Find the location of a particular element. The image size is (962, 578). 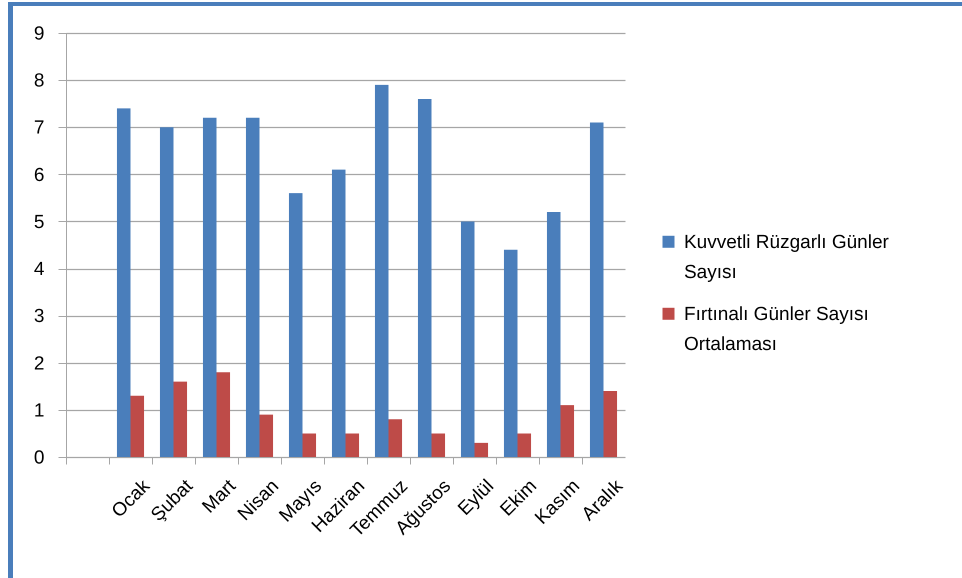

y-tick-label: 7 is located at coordinates (39, 128).